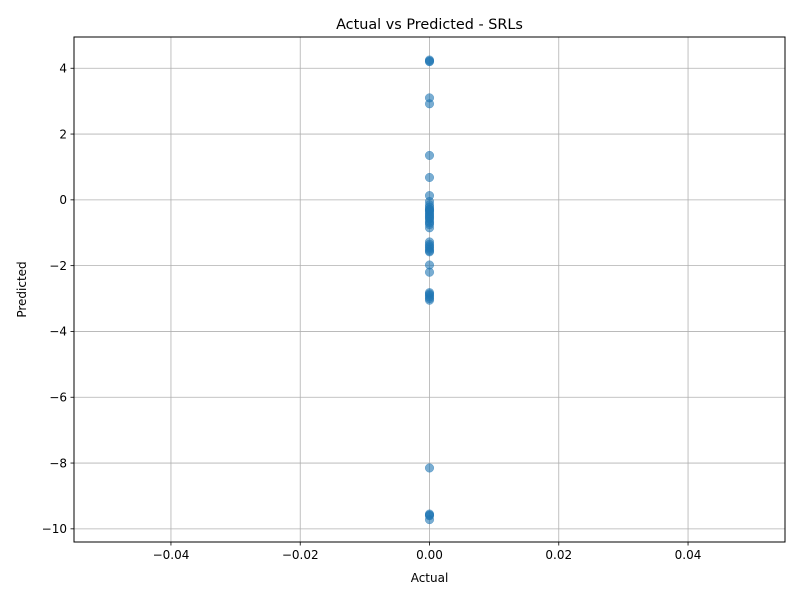 This screenshot has width=800, height=600. I want to click on x-tick-label: 0.04, so click(688, 555).